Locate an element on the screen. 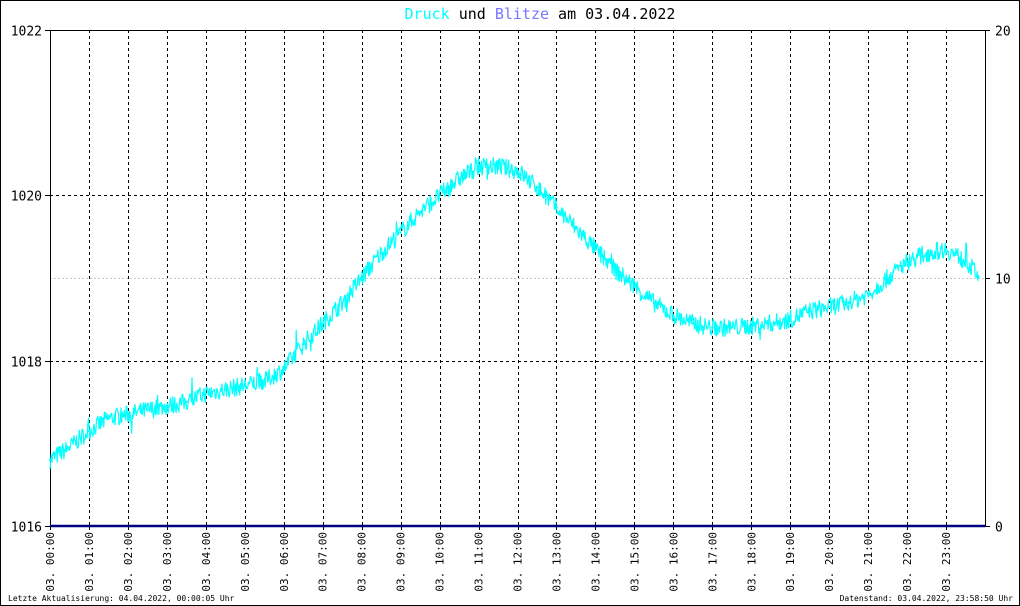 The height and width of the screenshot is (606, 1020). y-tick-label-right: 20 is located at coordinates (1003, 32).